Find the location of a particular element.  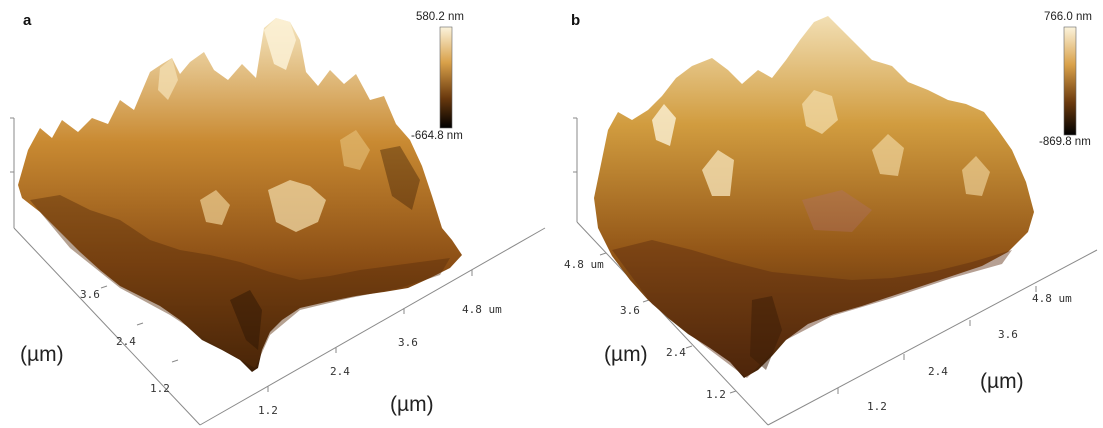

colorbar-a is located at coordinates (446, 77).